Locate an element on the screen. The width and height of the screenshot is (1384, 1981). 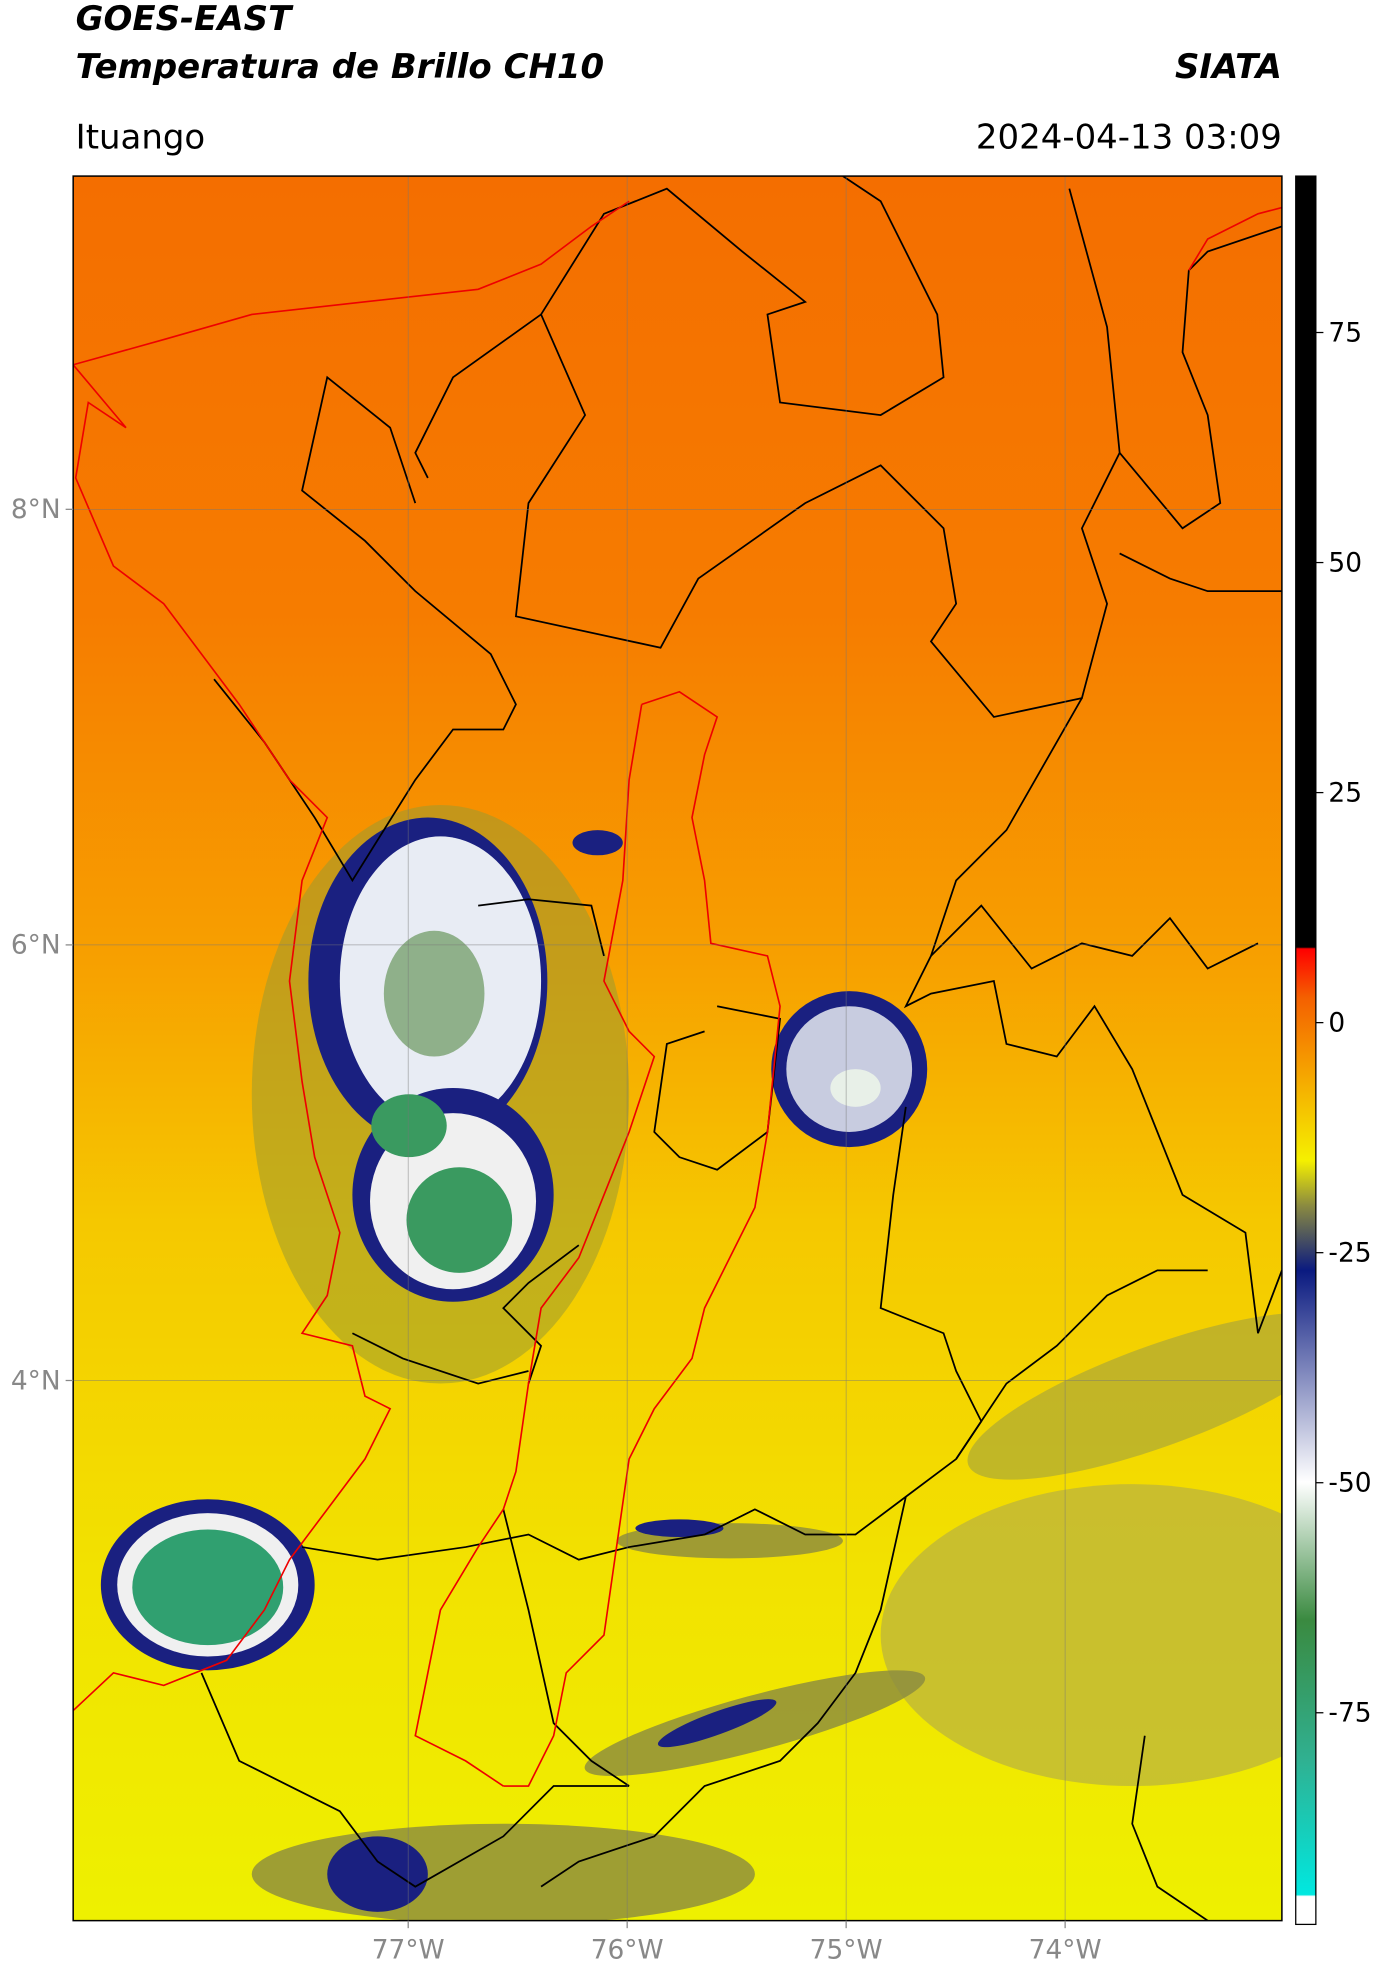
colorbar is located at coordinates (1306, 1050).